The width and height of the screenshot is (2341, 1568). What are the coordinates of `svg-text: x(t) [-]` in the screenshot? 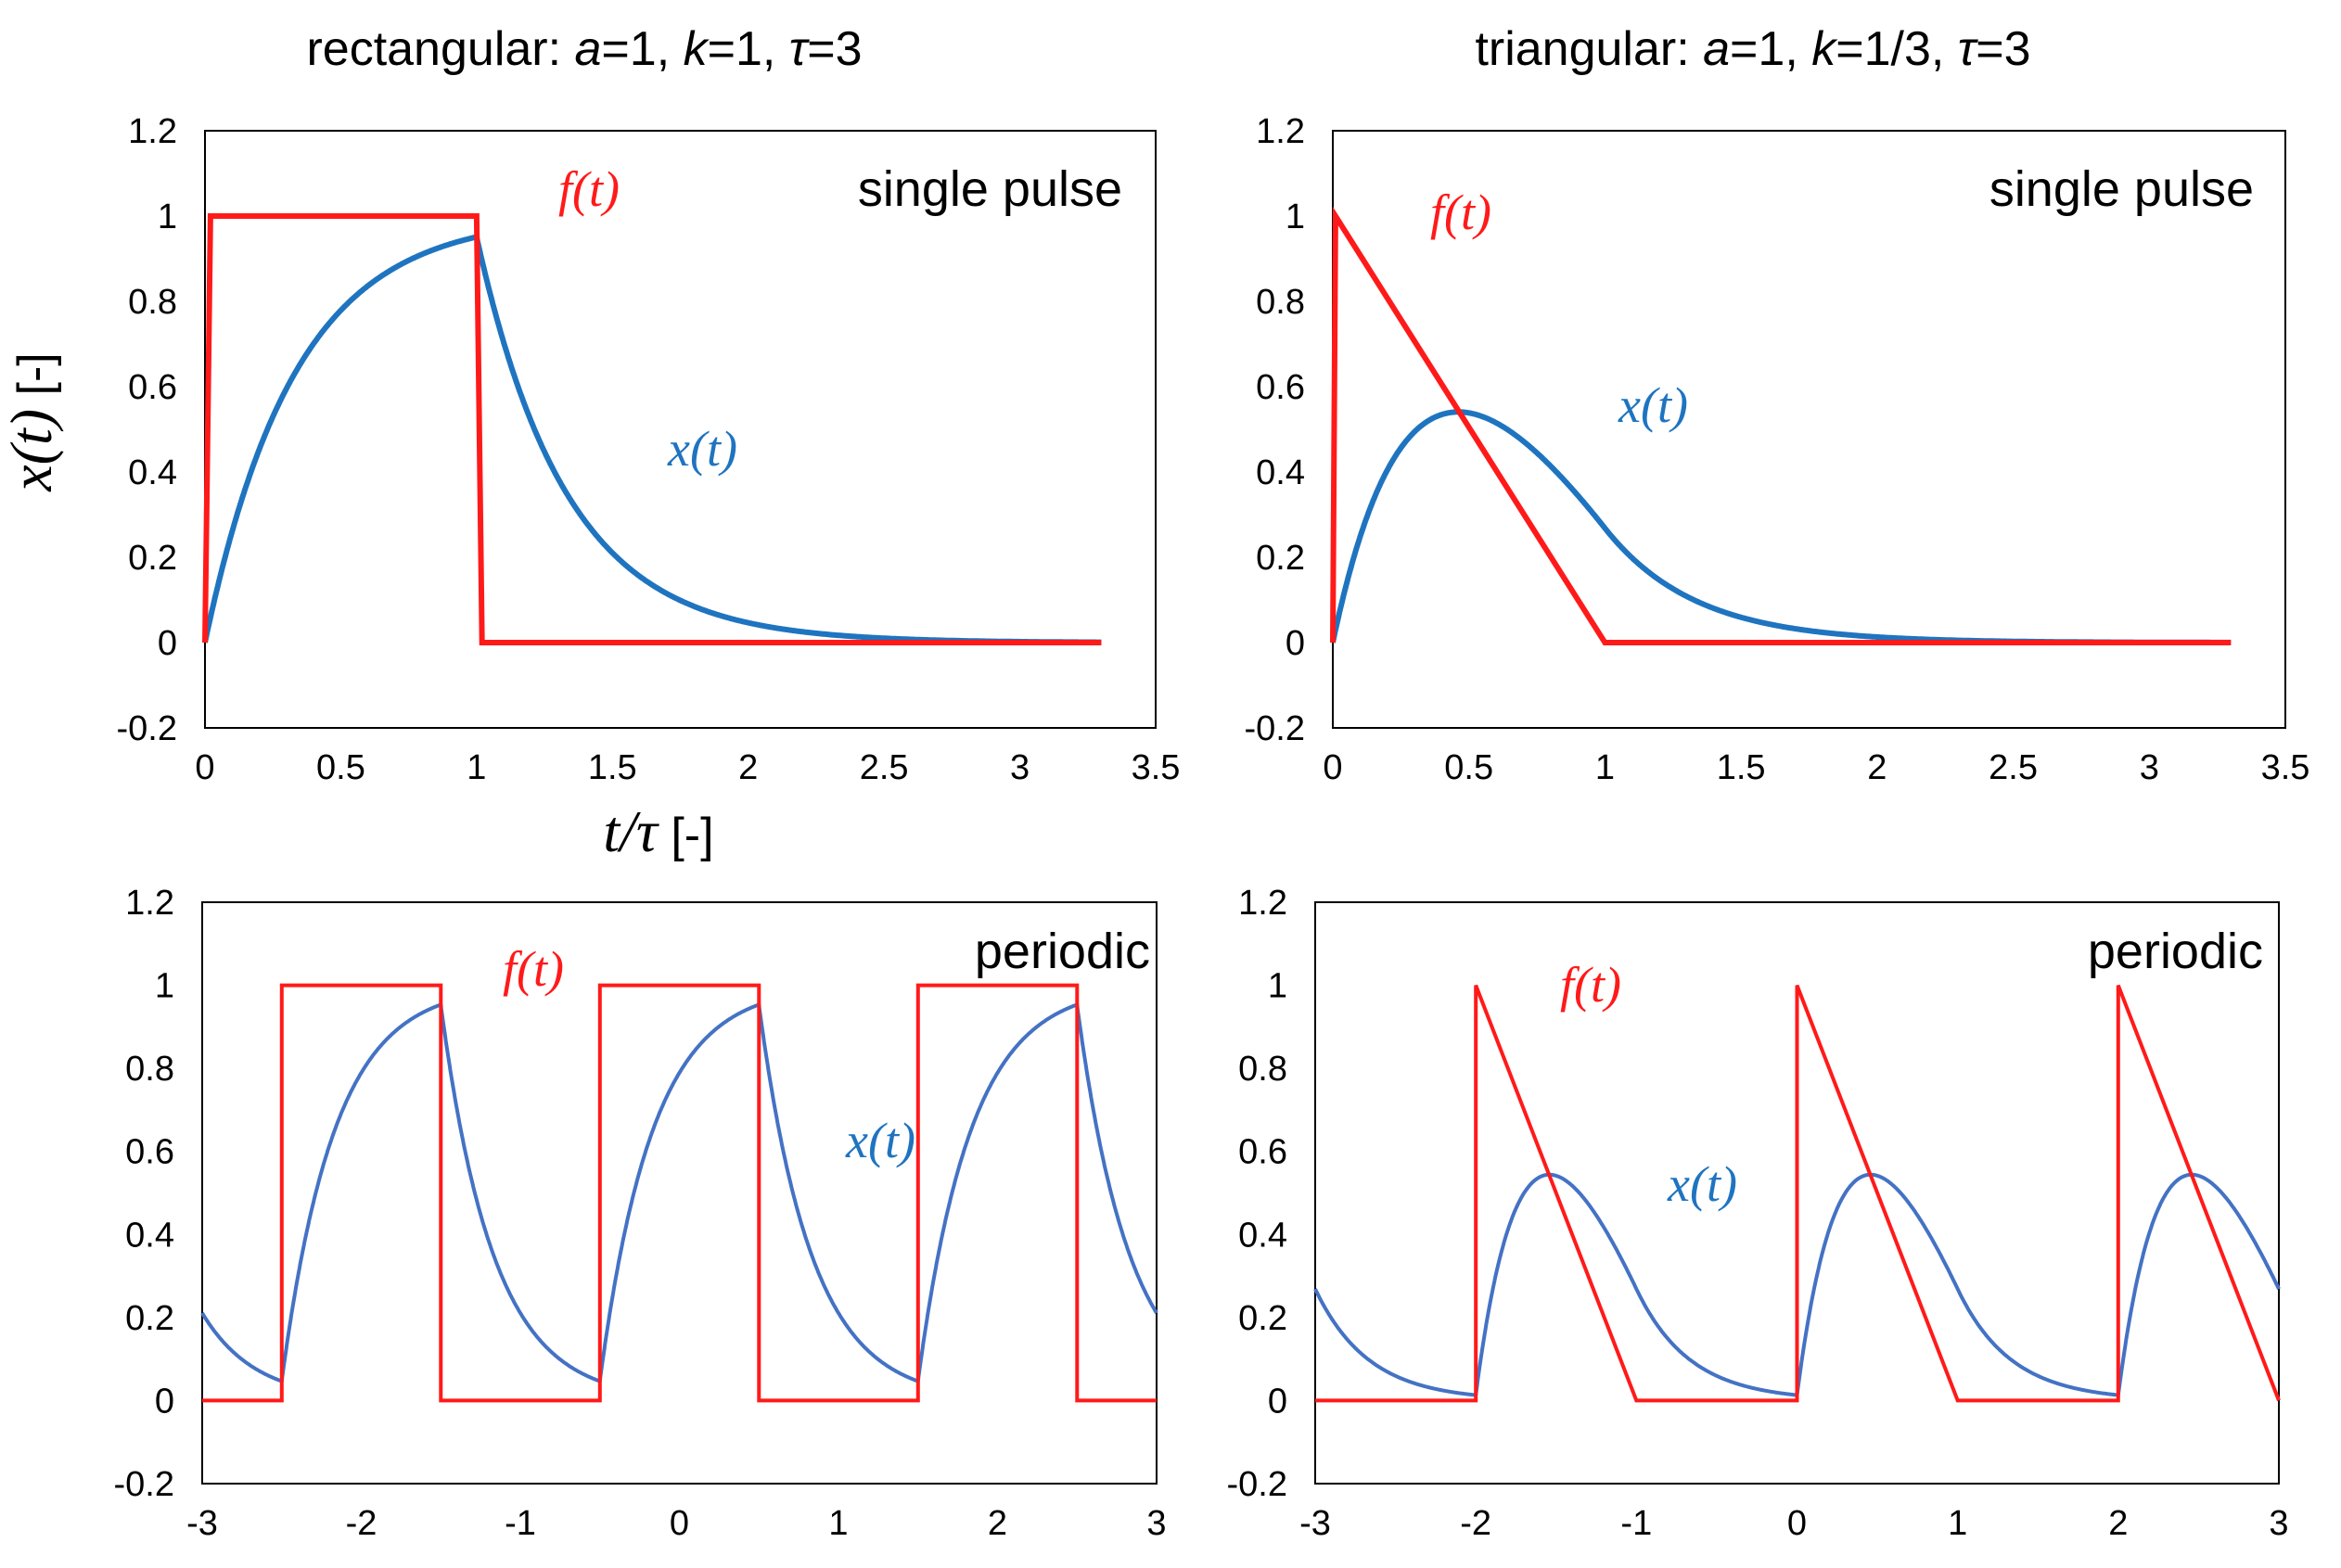 It's located at (32, 421).